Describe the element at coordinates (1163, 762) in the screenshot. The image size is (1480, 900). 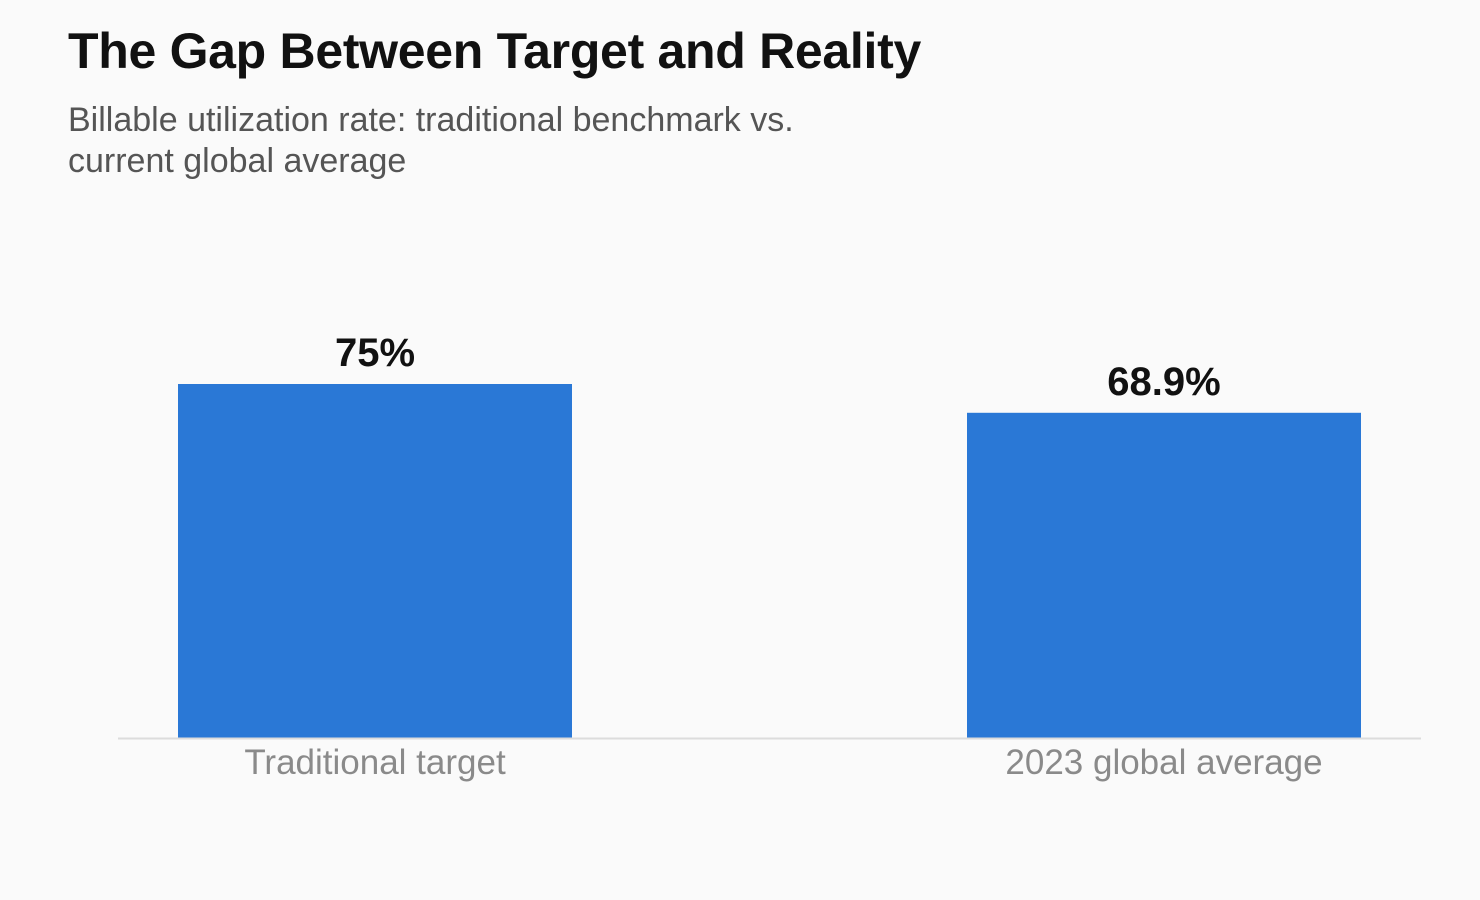
I see `category-label-1: 2023 global average` at that location.